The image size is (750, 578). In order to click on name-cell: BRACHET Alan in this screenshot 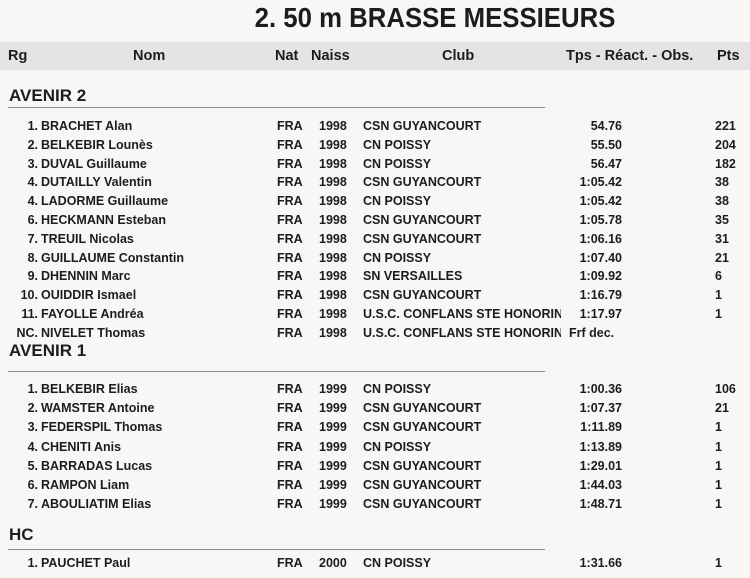, I will do `click(87, 126)`.